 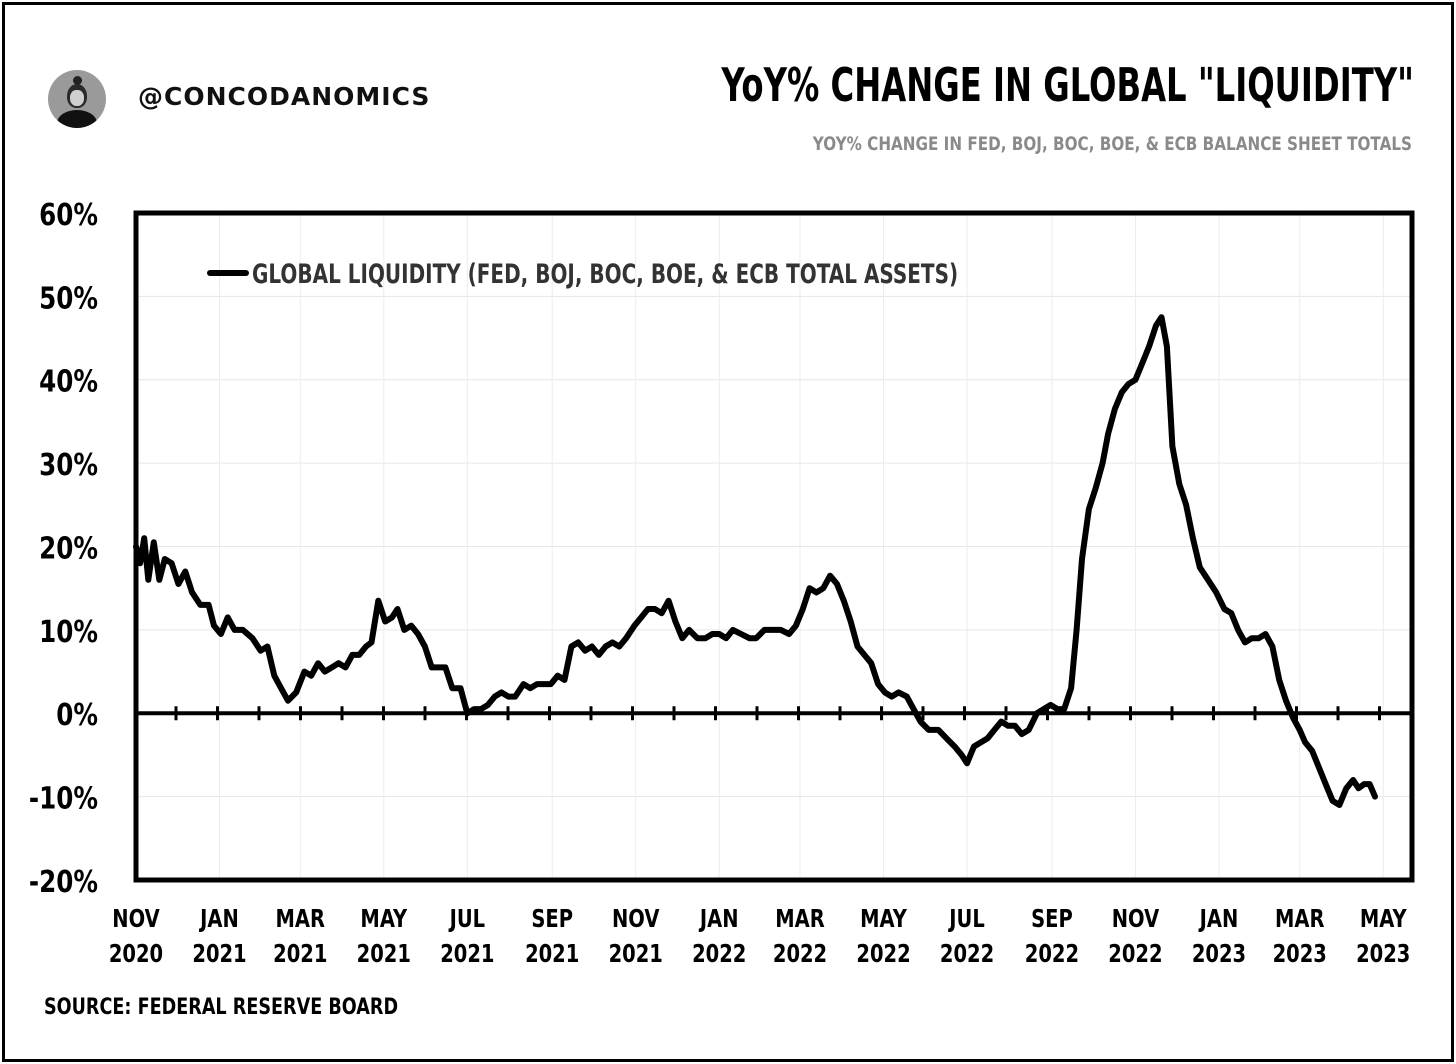 What do you see at coordinates (68, 549) in the screenshot?
I see `y-tick-label: 20%` at bounding box center [68, 549].